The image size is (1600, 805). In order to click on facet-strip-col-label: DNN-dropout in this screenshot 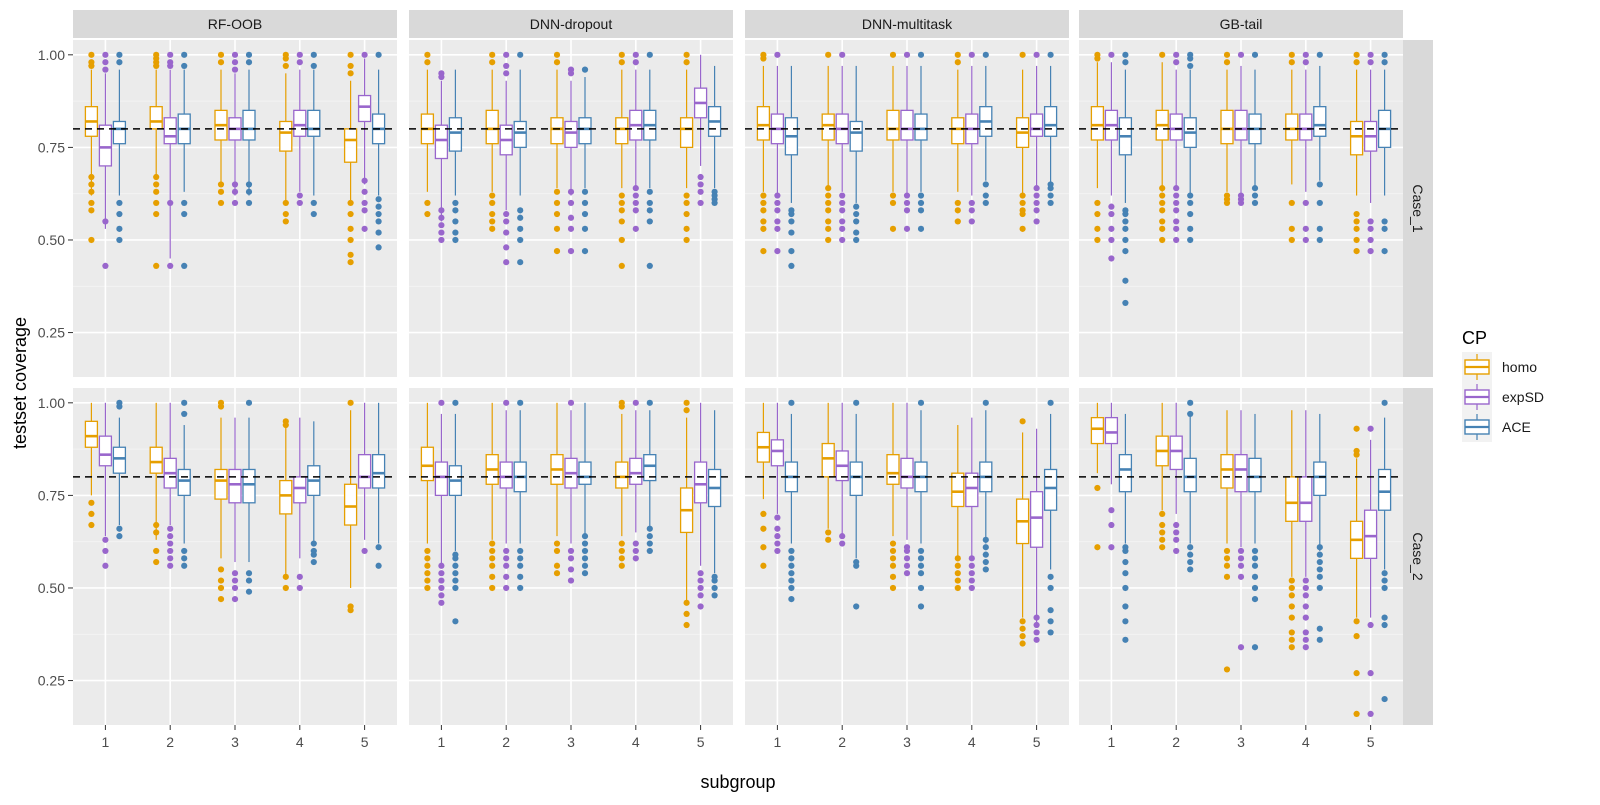, I will do `click(571, 24)`.